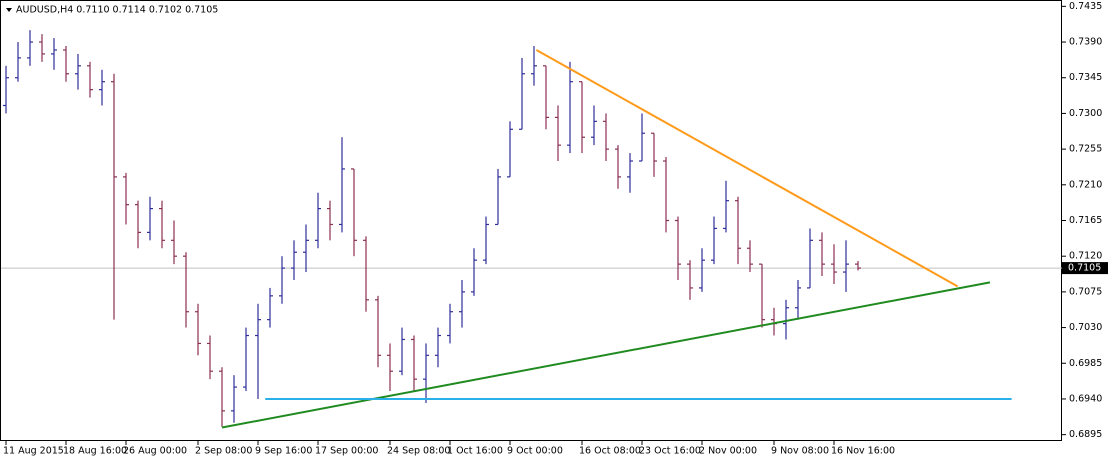 This screenshot has width=1116, height=459. What do you see at coordinates (95, 451) in the screenshot?
I see `x-tick-label: 18 Aug 16:00` at bounding box center [95, 451].